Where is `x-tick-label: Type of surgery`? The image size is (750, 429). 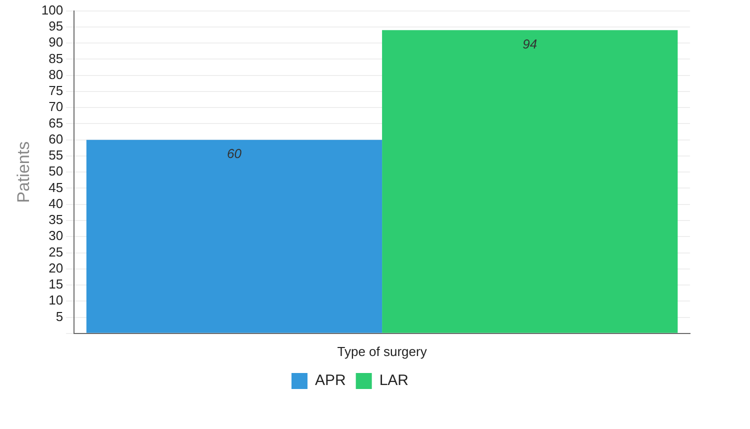
x-tick-label: Type of surgery is located at coordinates (382, 351).